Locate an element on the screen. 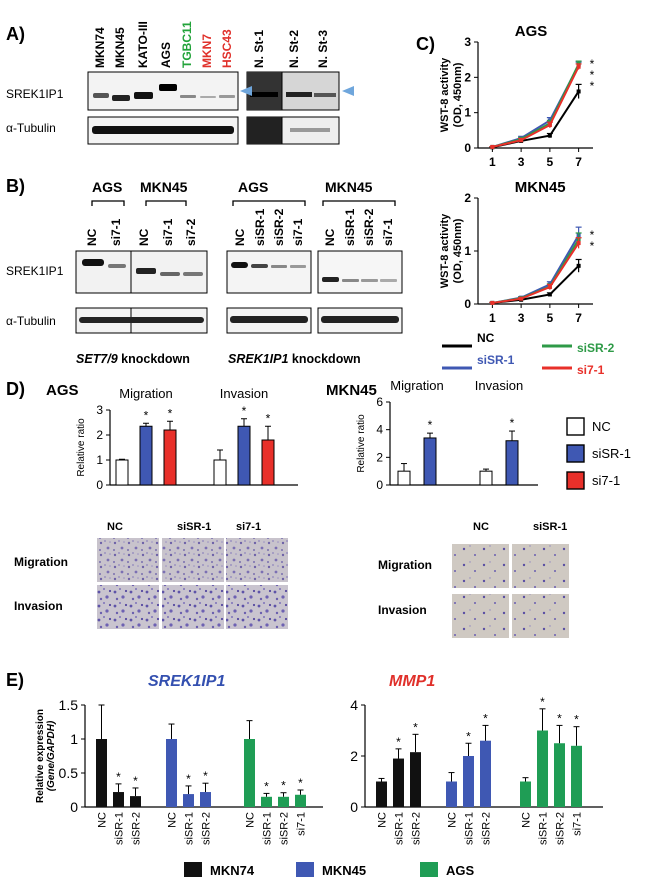 Image resolution: width=650 pixels, height=888 pixels. image-col-label-ags-1: siSR-1 is located at coordinates (194, 527).